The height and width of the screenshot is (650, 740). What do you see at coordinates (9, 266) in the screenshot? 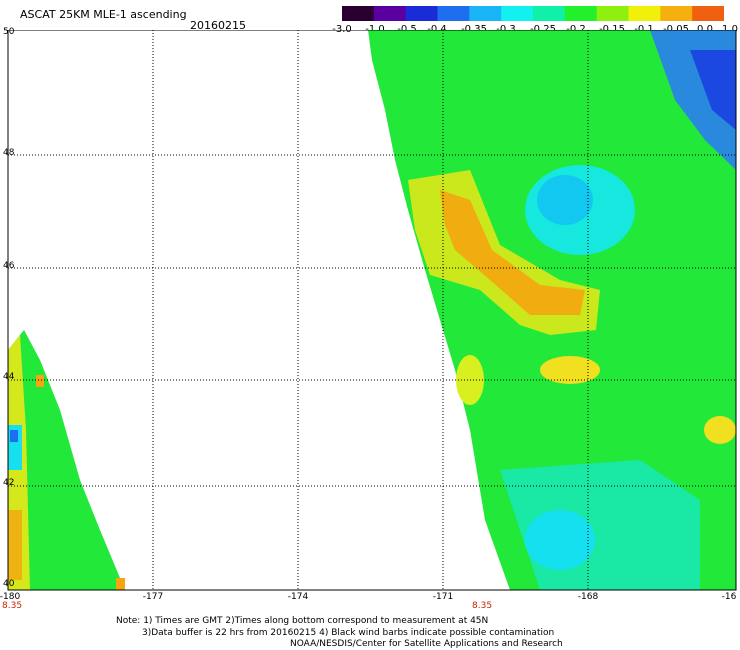
I see `lat-label: 46` at bounding box center [9, 266].